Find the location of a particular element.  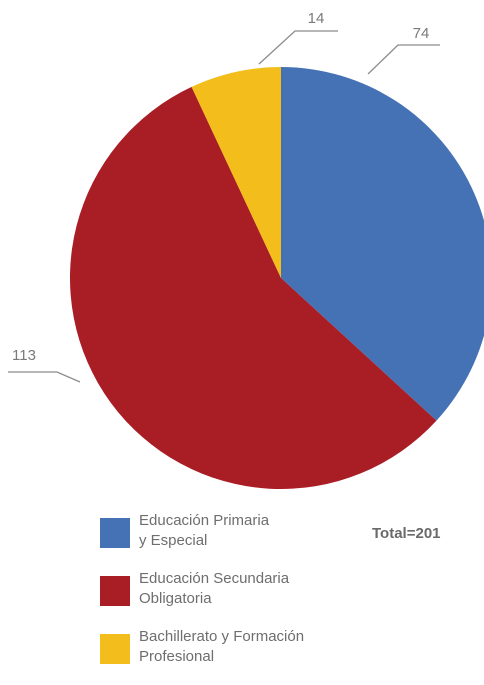

leader-line-primaria is located at coordinates (403, 59).